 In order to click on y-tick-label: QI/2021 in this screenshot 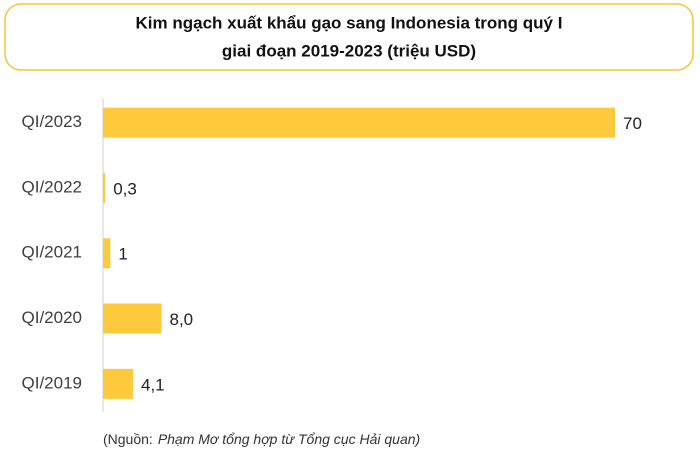, I will do `click(52, 252)`.